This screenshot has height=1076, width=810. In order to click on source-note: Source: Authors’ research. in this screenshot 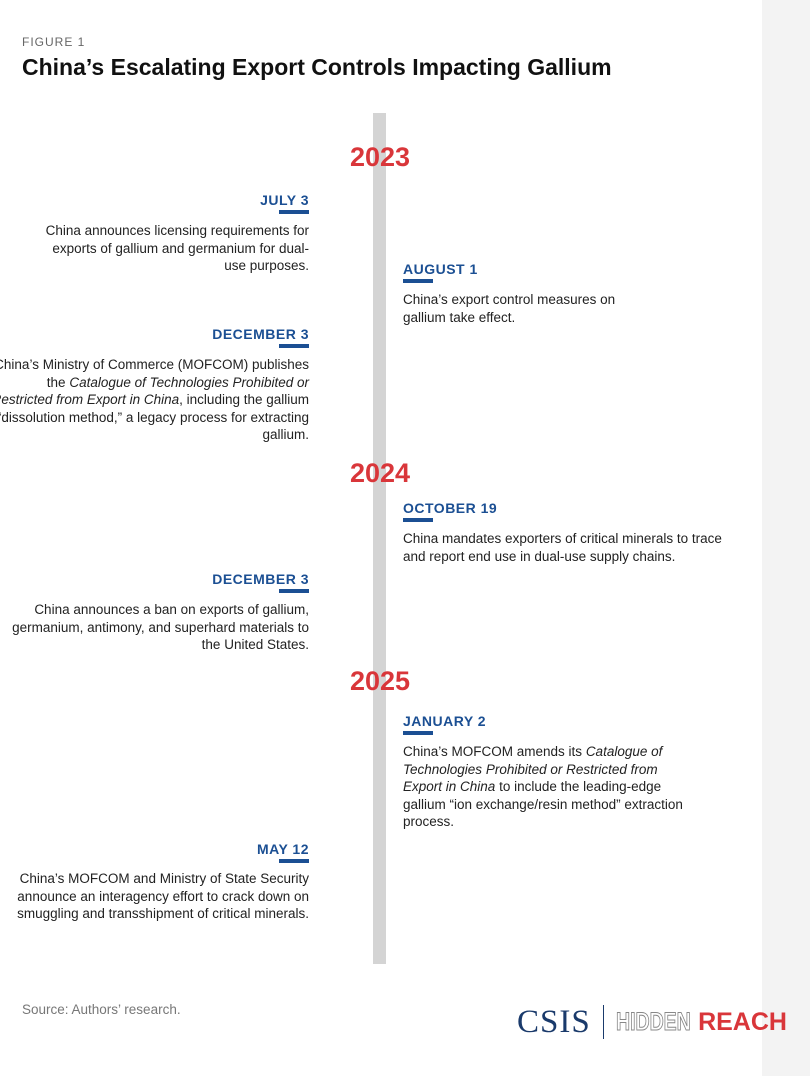, I will do `click(101, 1009)`.